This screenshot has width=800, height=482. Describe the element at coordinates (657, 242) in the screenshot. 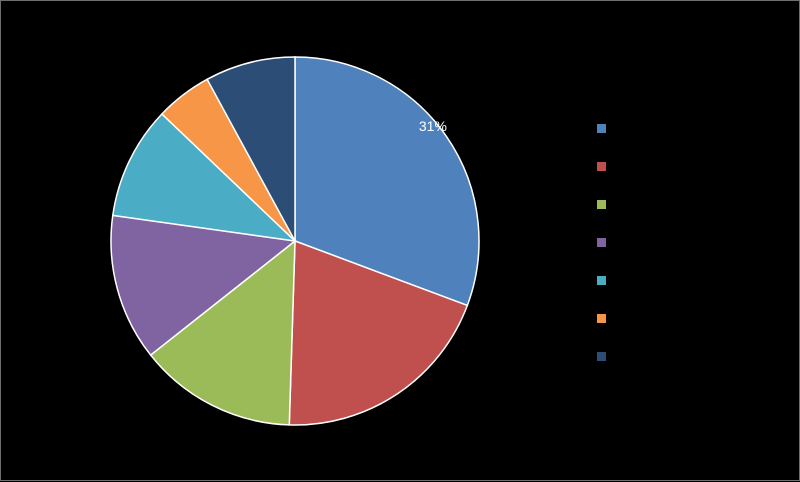

I see `legend-label: Dental Implant` at that location.